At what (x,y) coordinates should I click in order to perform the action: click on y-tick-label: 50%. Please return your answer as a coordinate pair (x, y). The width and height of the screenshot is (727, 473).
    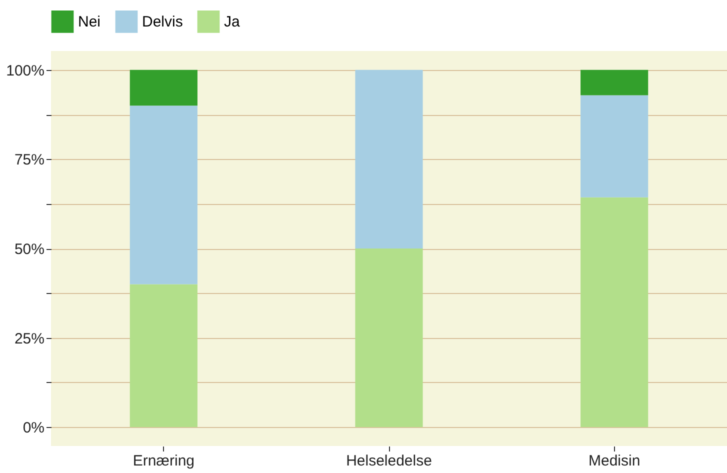
    Looking at the image, I should click on (29, 249).